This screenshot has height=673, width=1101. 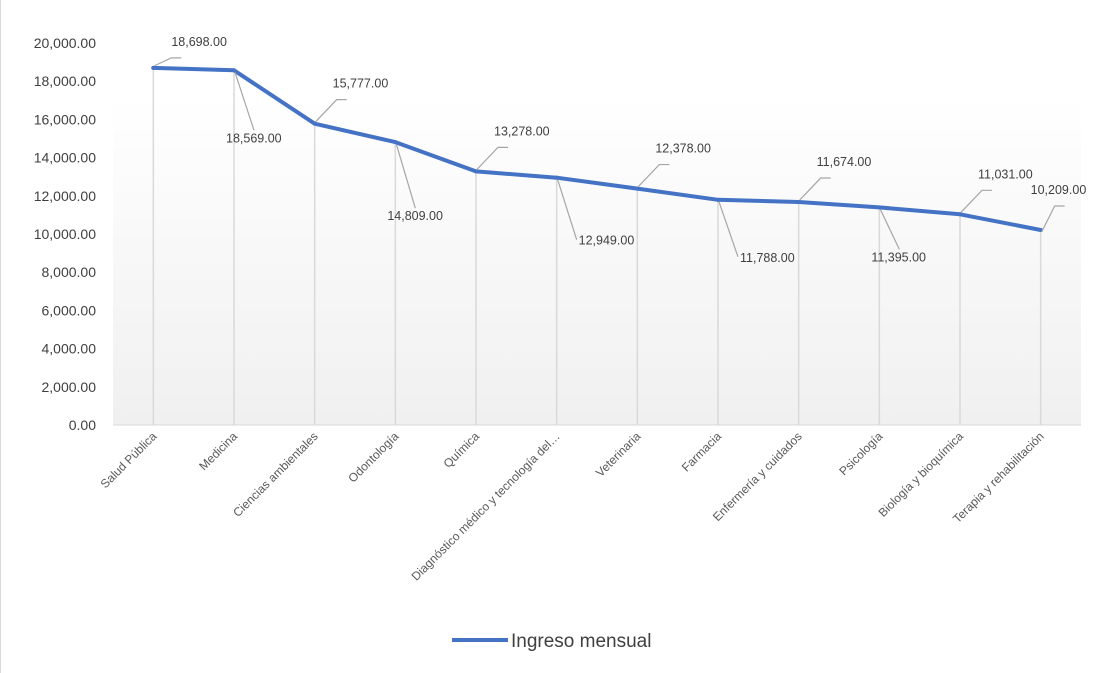 What do you see at coordinates (618, 454) in the screenshot?
I see `x-tick-label: Veterinaria` at bounding box center [618, 454].